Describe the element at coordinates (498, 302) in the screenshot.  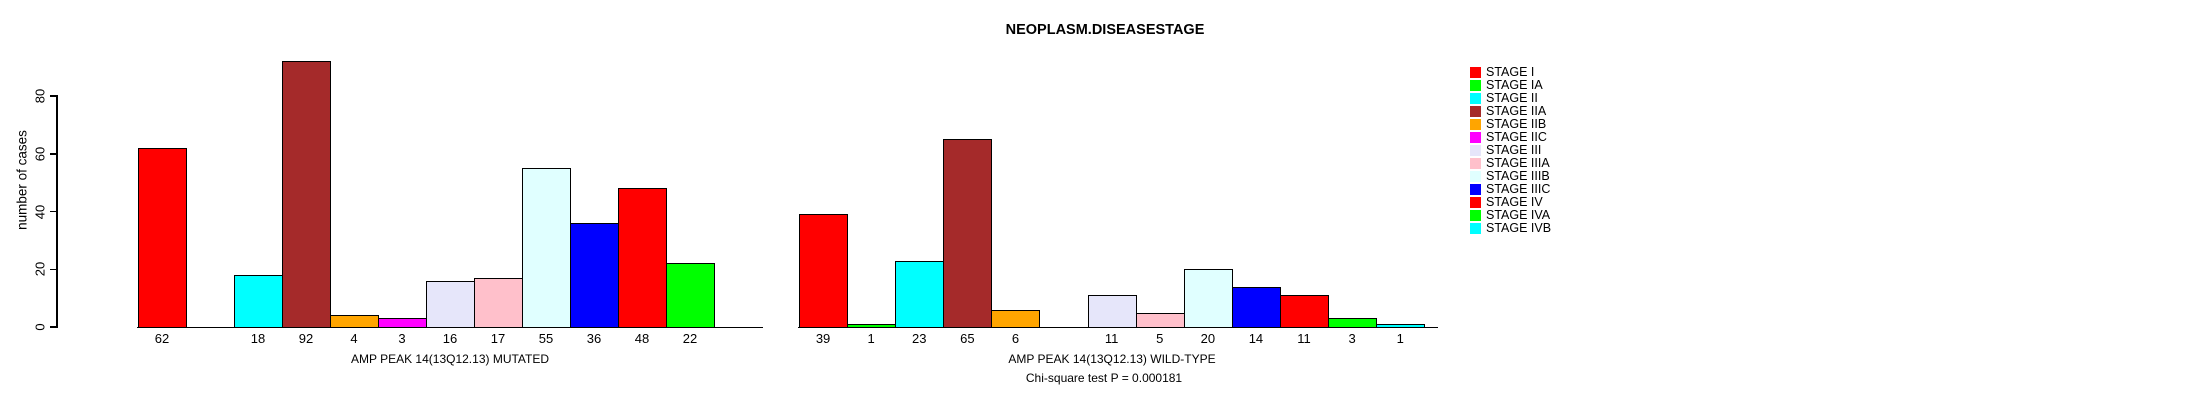
I see `bar-stage-iiia` at that location.